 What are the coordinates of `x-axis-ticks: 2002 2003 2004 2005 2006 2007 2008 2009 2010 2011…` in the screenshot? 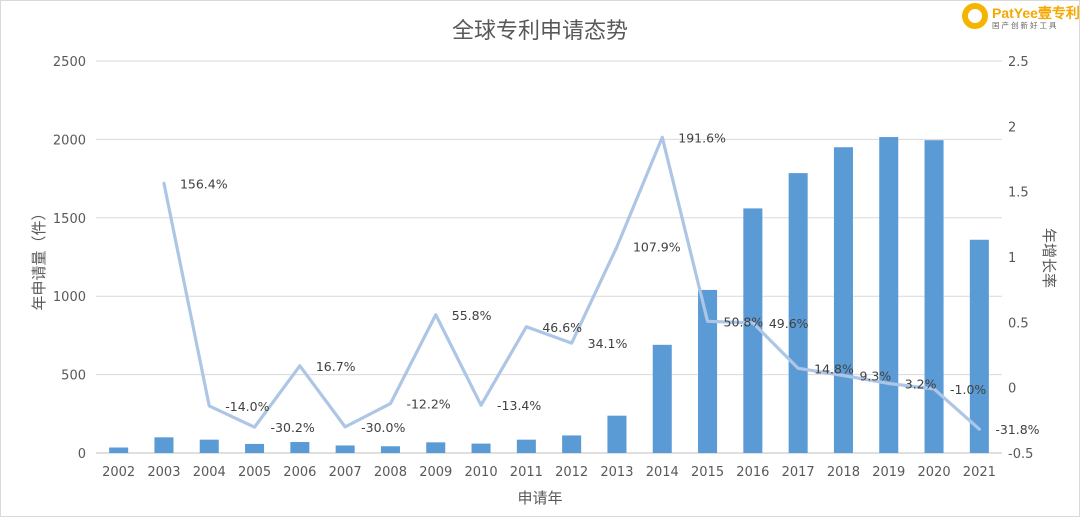 It's located at (549, 472).